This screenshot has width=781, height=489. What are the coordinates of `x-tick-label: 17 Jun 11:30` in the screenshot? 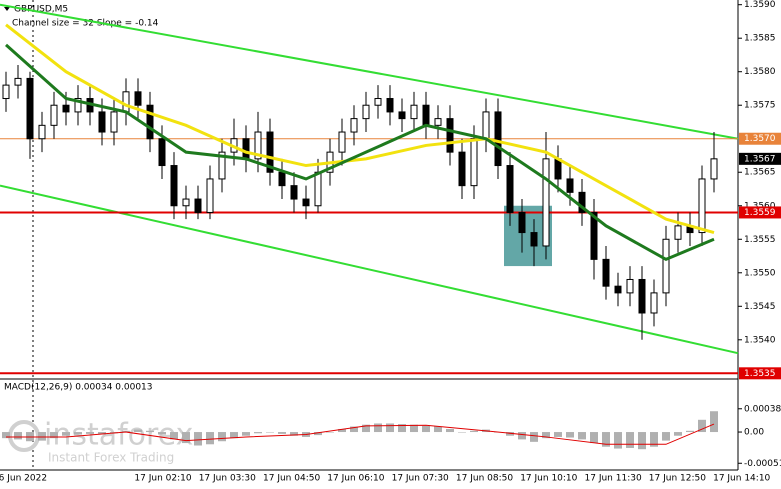 It's located at (613, 479).